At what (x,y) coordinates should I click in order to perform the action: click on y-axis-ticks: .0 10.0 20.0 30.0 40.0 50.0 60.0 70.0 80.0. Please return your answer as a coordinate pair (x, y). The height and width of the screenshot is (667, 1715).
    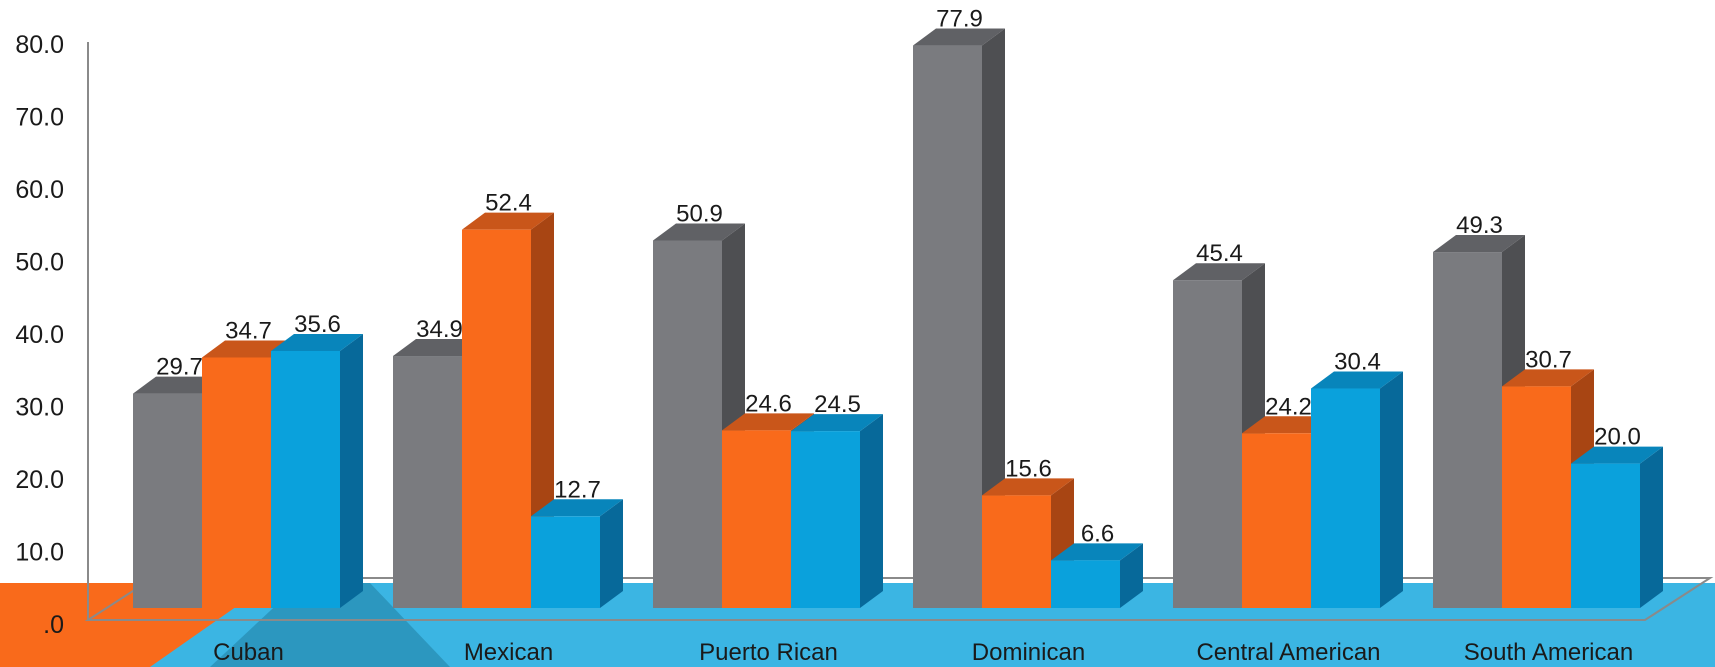
    Looking at the image, I should click on (39, 335).